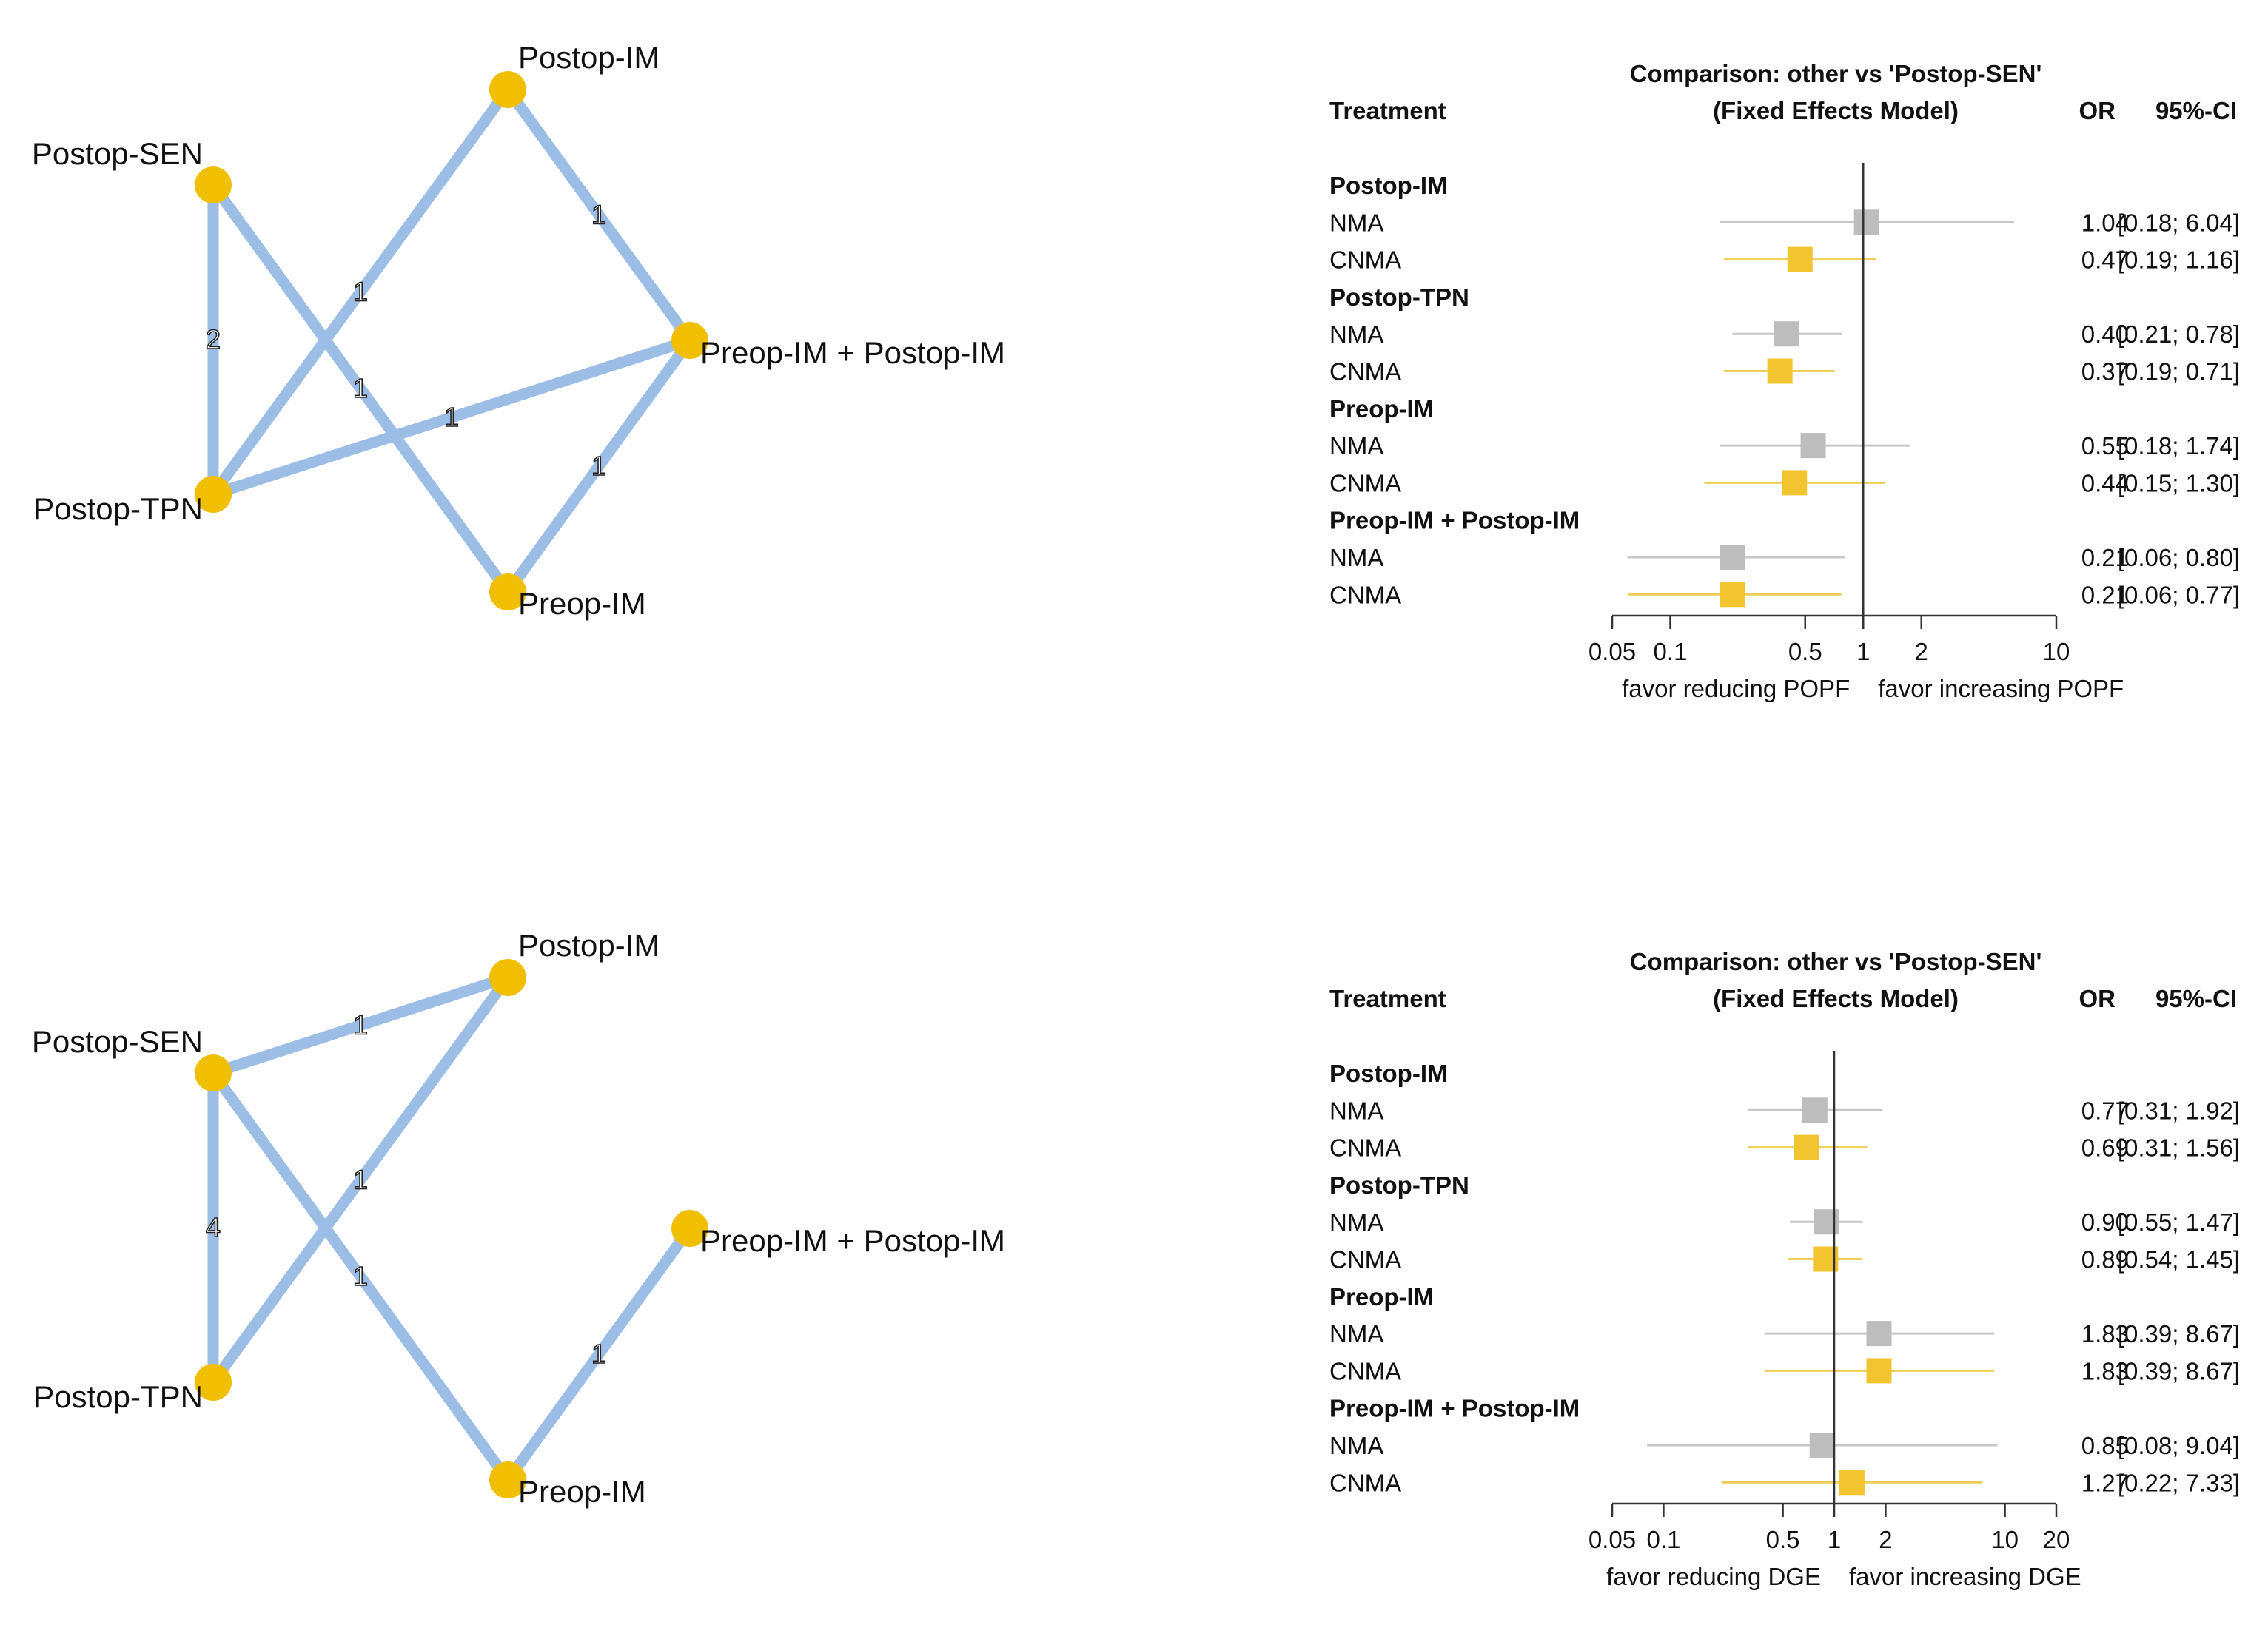 This screenshot has height=1625, width=2268. I want to click on or-value: 0.90, so click(2105, 1222).